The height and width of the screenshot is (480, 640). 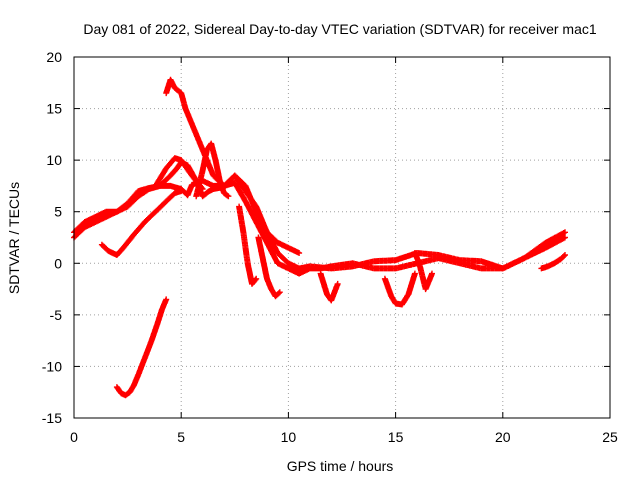 I want to click on series-peak-spike, so click(x=233, y=166).